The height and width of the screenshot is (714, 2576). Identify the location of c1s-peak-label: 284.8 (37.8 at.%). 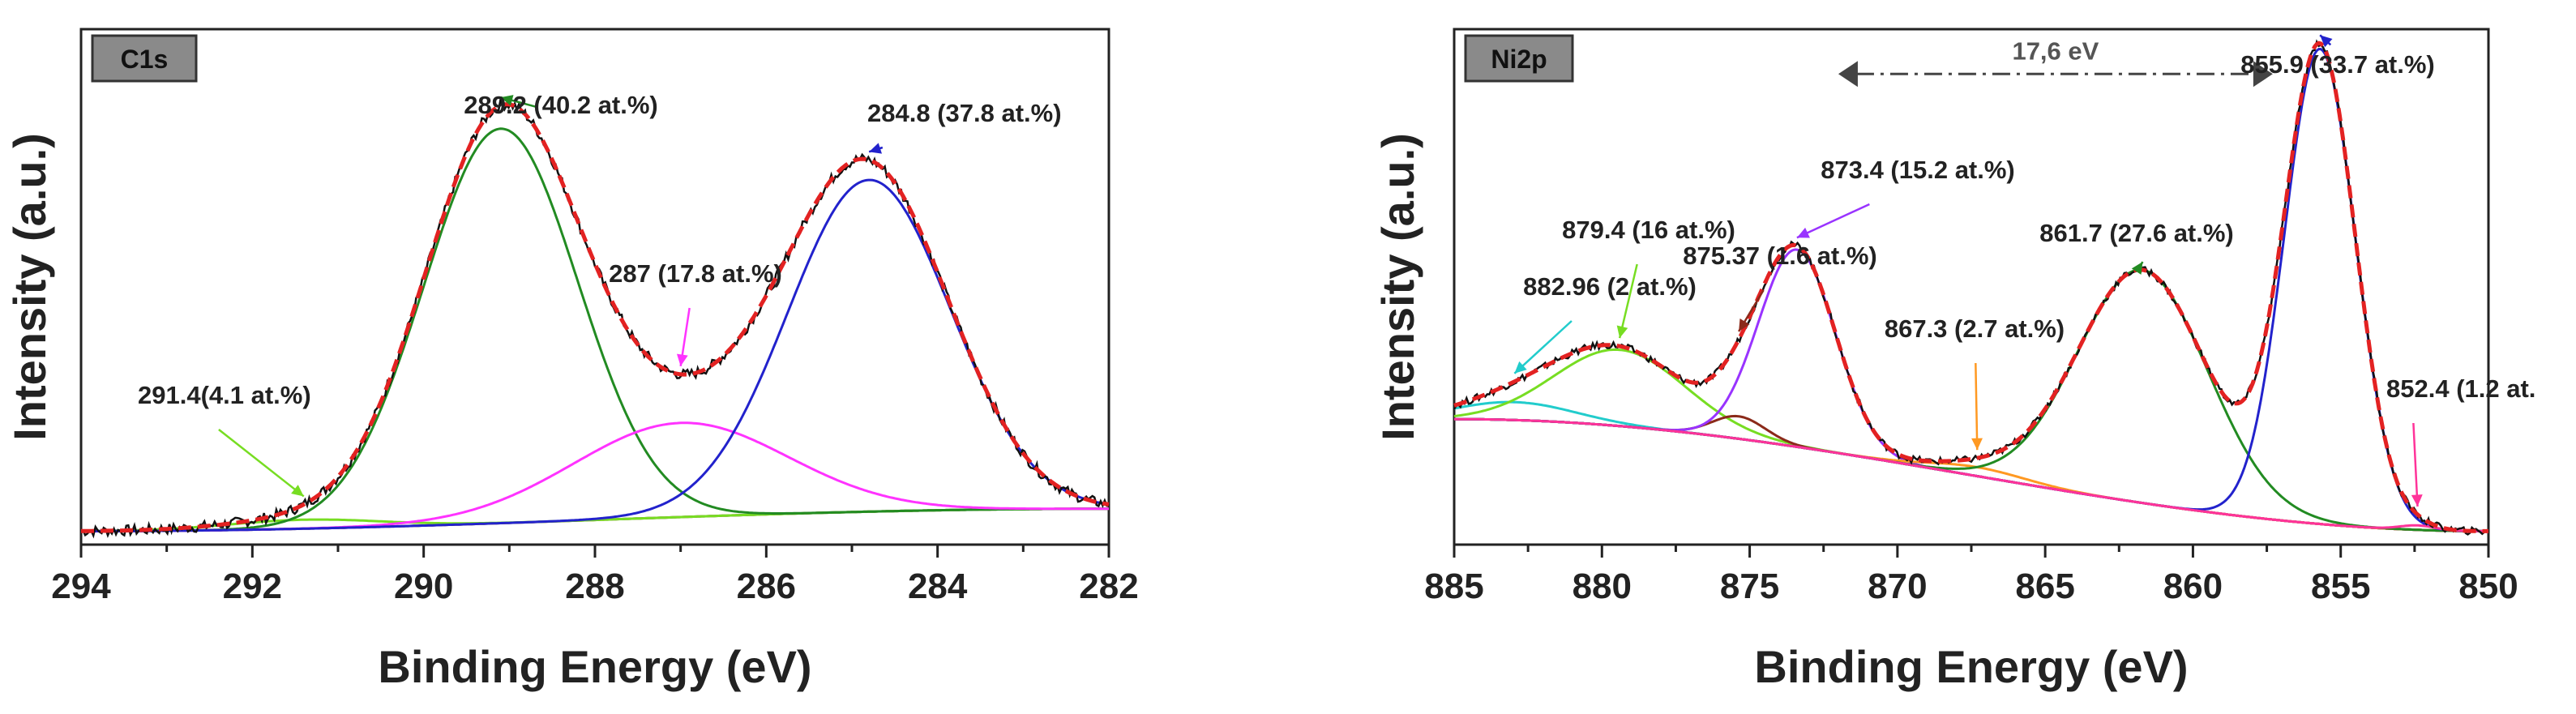
(964, 113).